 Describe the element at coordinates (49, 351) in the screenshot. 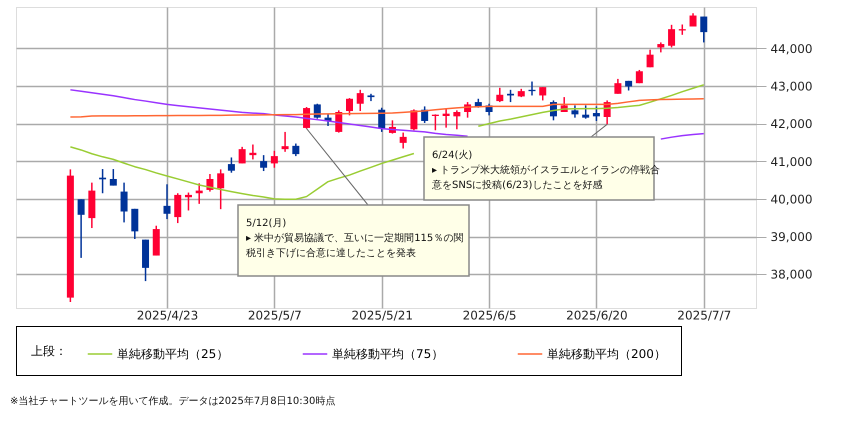

I see `legend-title: 上段：` at that location.